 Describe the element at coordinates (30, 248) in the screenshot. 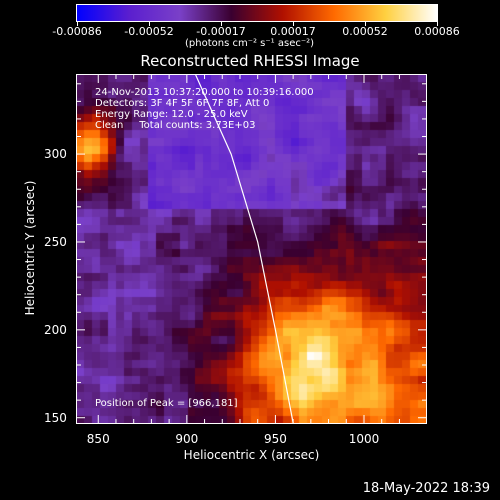

I see `y-axis-label: Heliocentric Y (arcsec)` at that location.